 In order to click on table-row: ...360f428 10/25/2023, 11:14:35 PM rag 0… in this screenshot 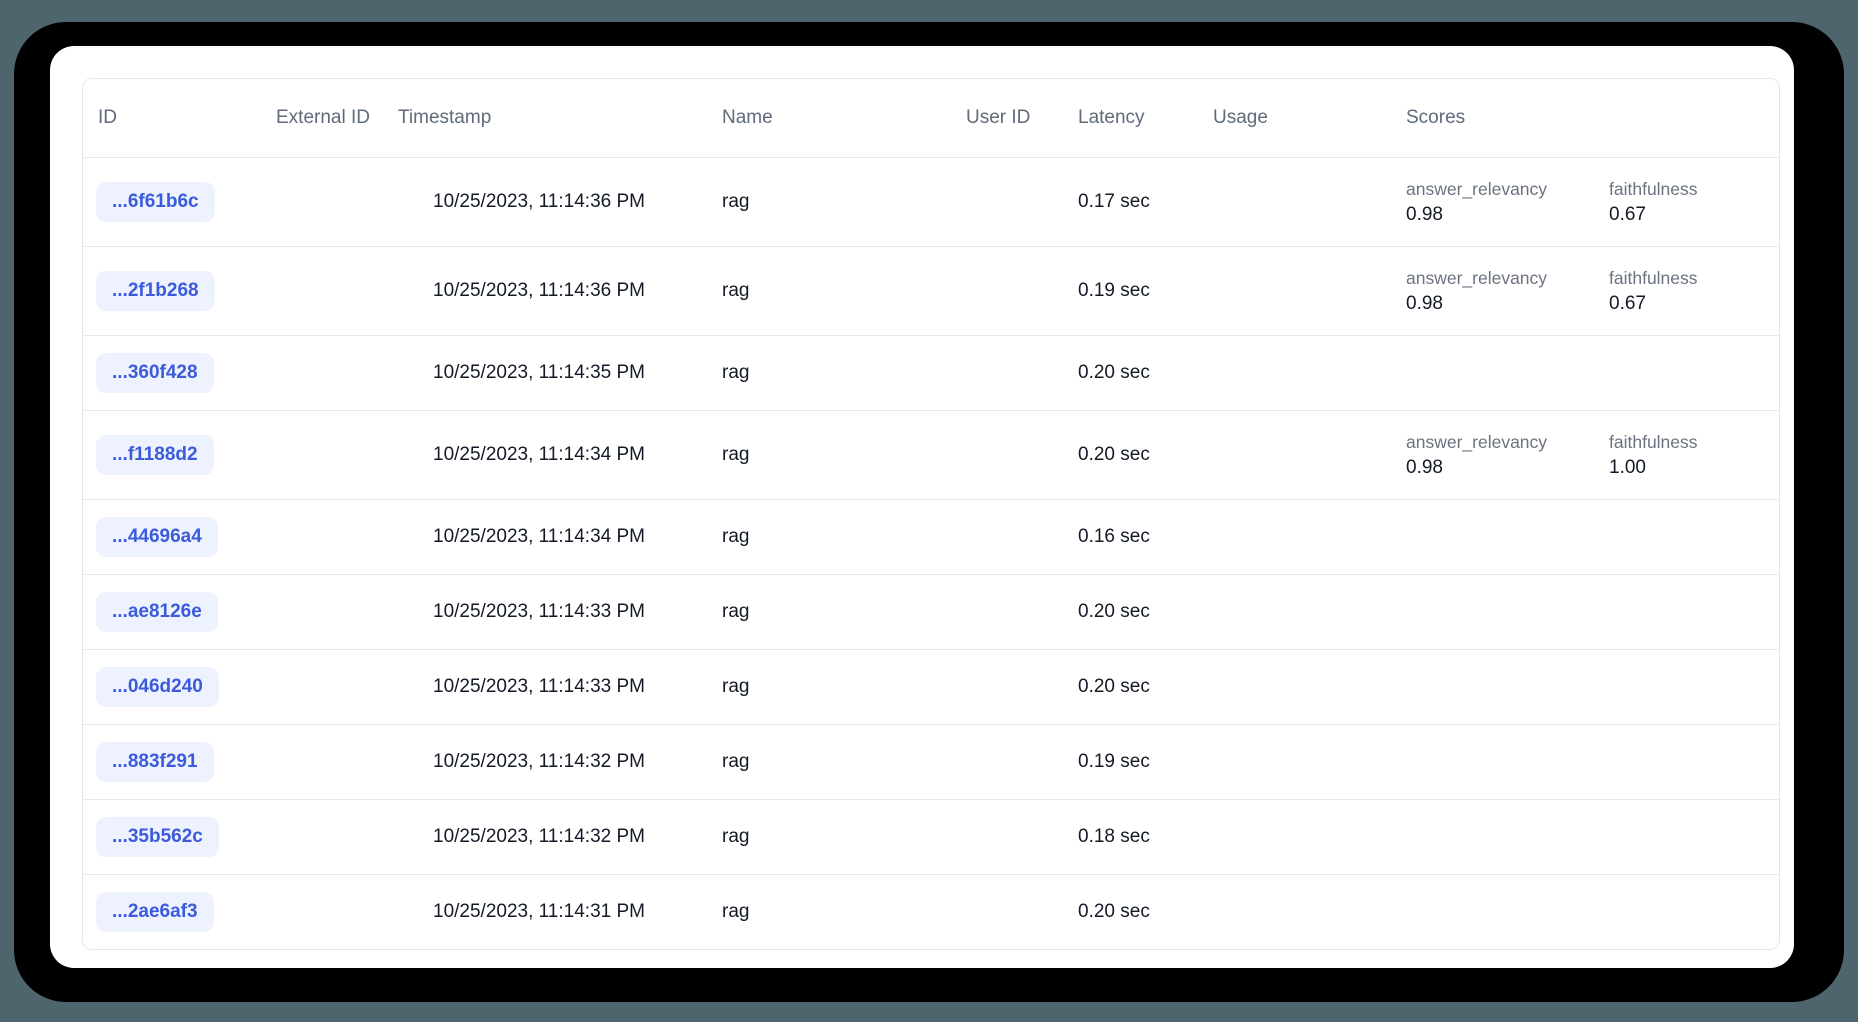, I will do `click(931, 373)`.